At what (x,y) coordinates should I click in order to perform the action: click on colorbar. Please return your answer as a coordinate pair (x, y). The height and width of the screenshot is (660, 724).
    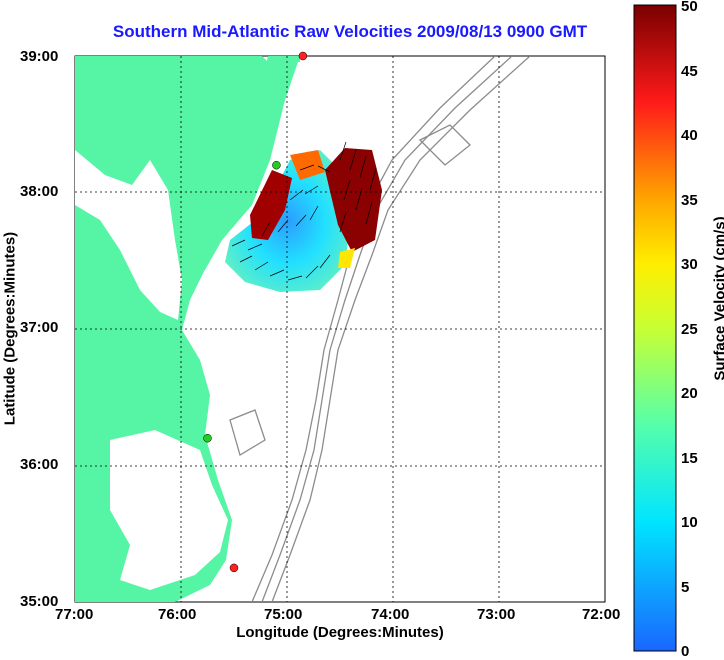
    Looking at the image, I should click on (655, 328).